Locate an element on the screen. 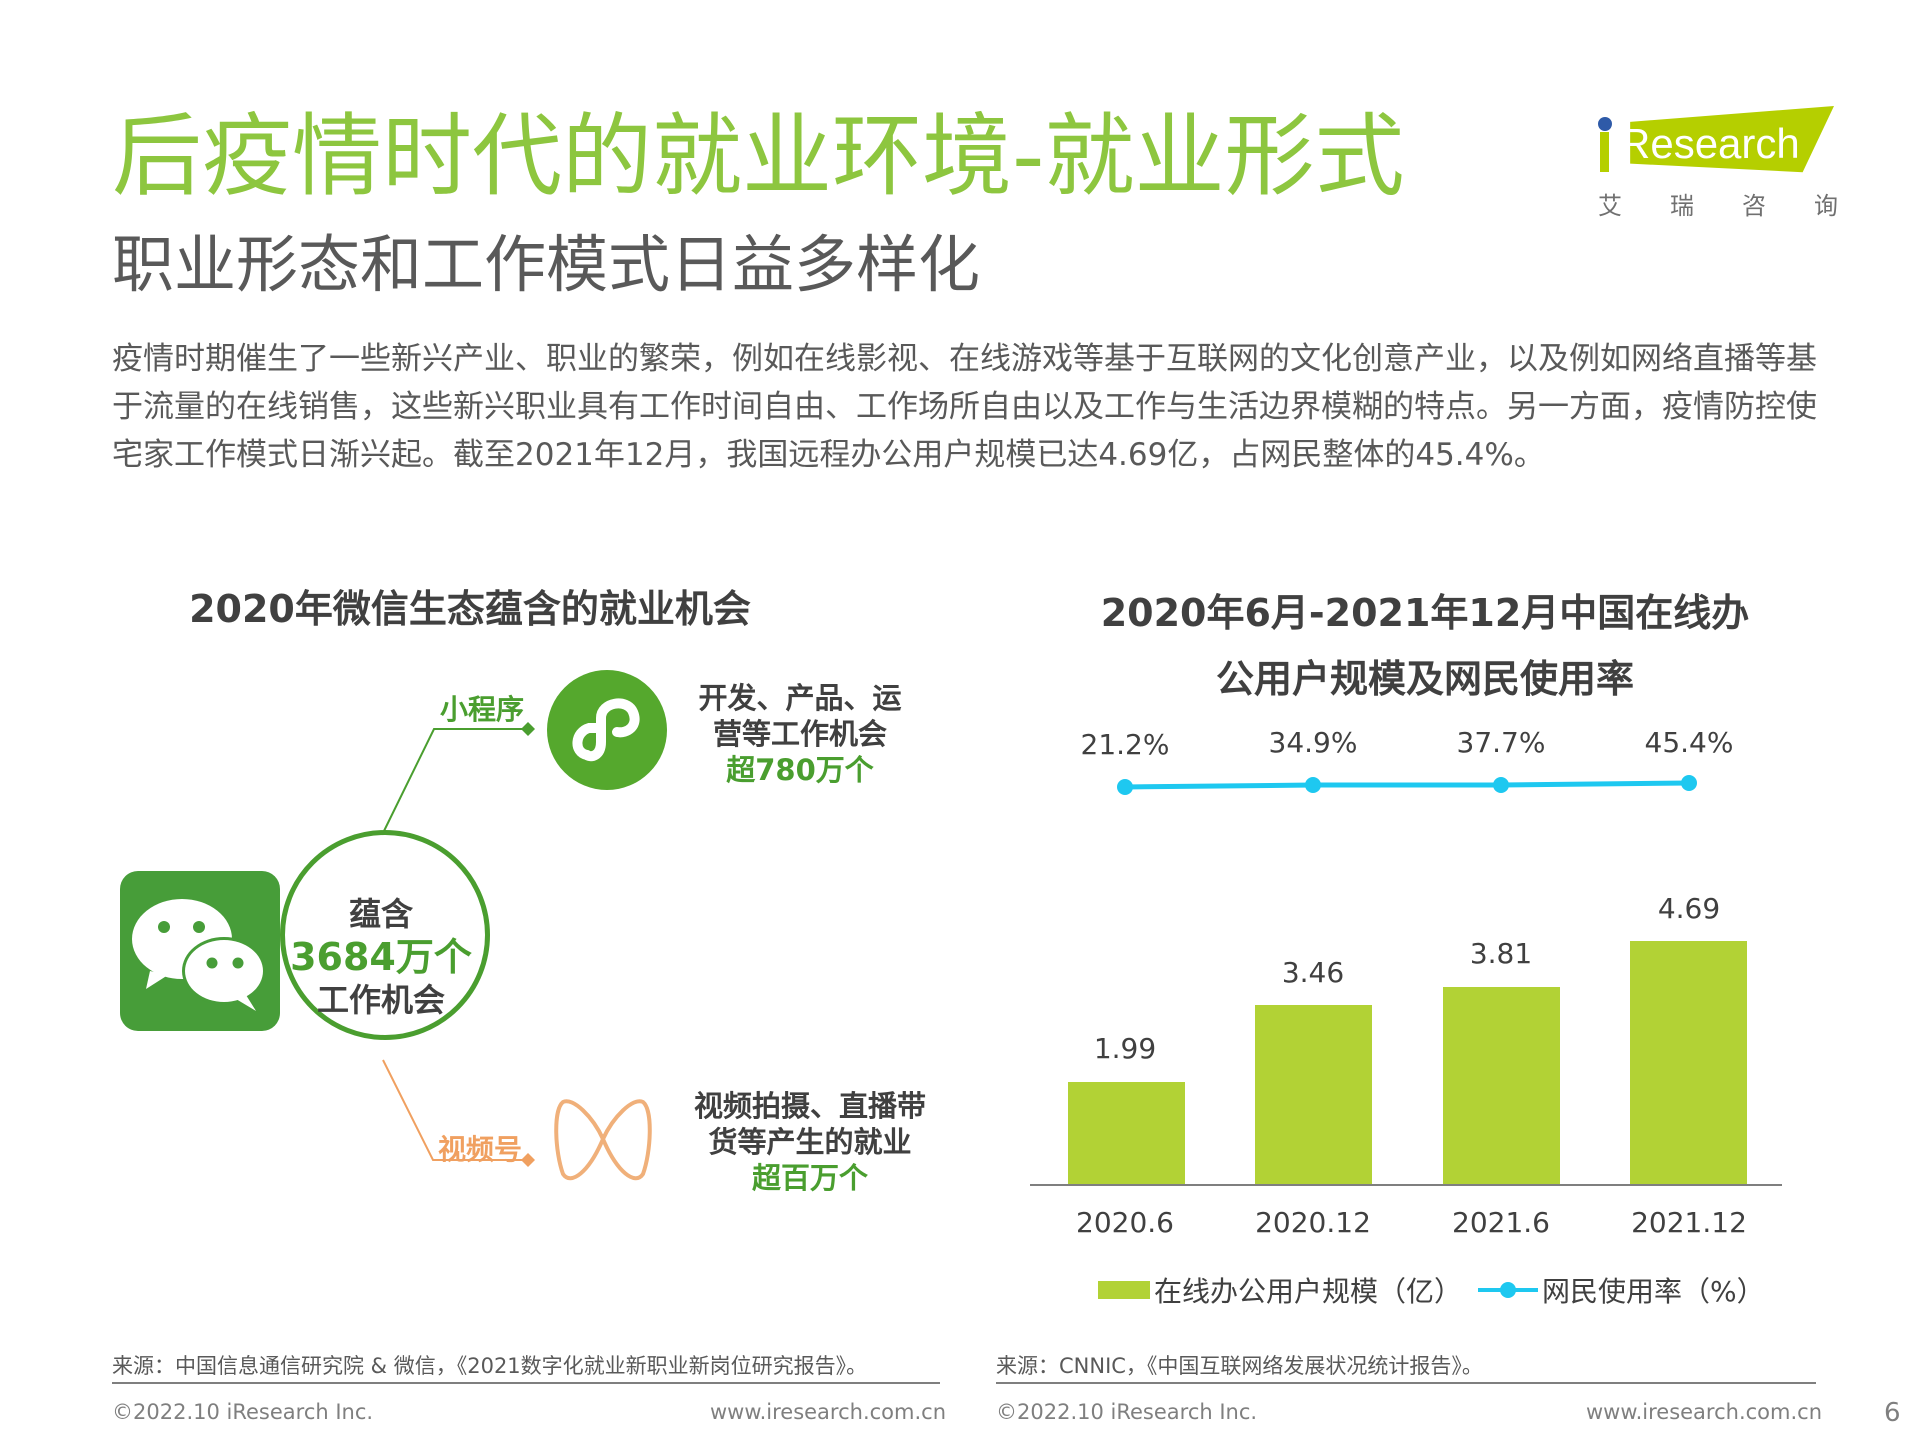 This screenshot has width=1919, height=1439. total-jobs-text: 蕴含 3684万个 工作机会 is located at coordinates (381, 957).